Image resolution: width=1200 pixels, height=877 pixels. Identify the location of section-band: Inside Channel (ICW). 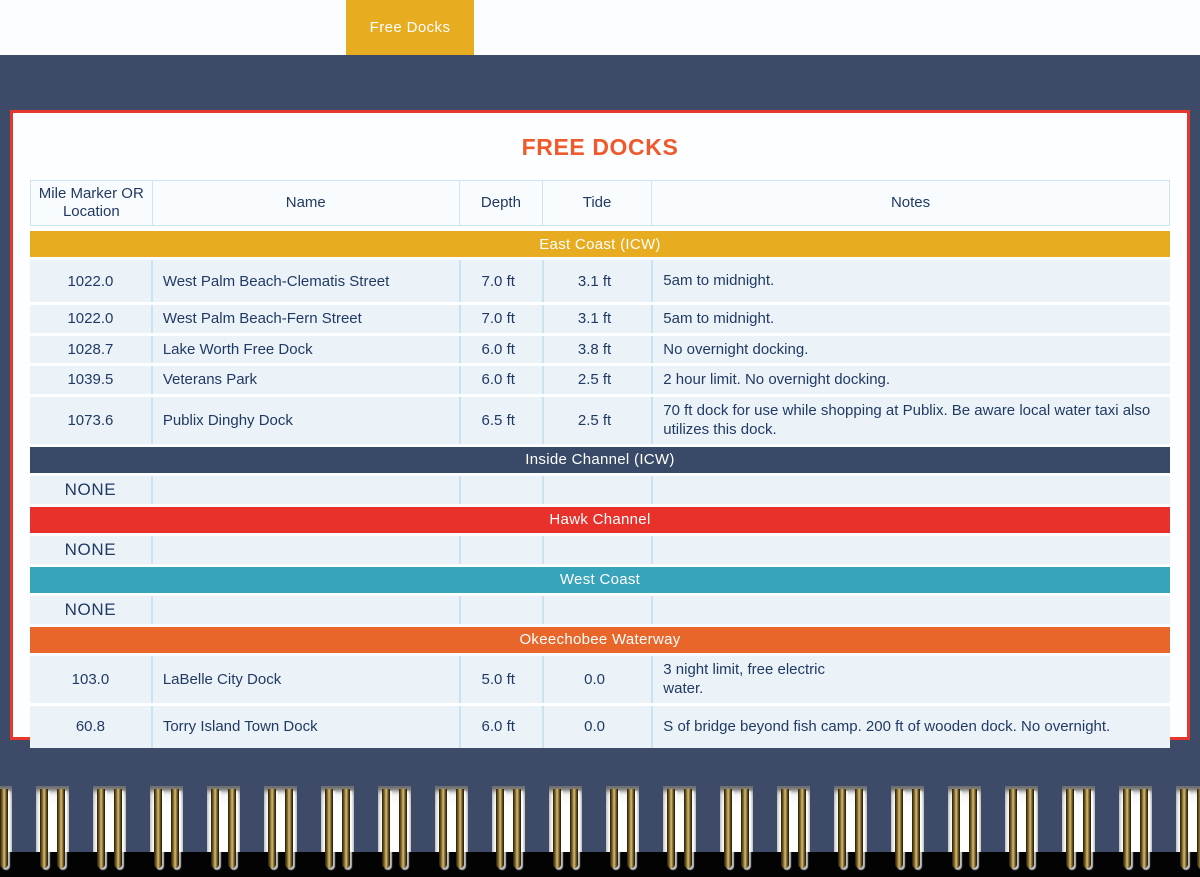
(600, 459).